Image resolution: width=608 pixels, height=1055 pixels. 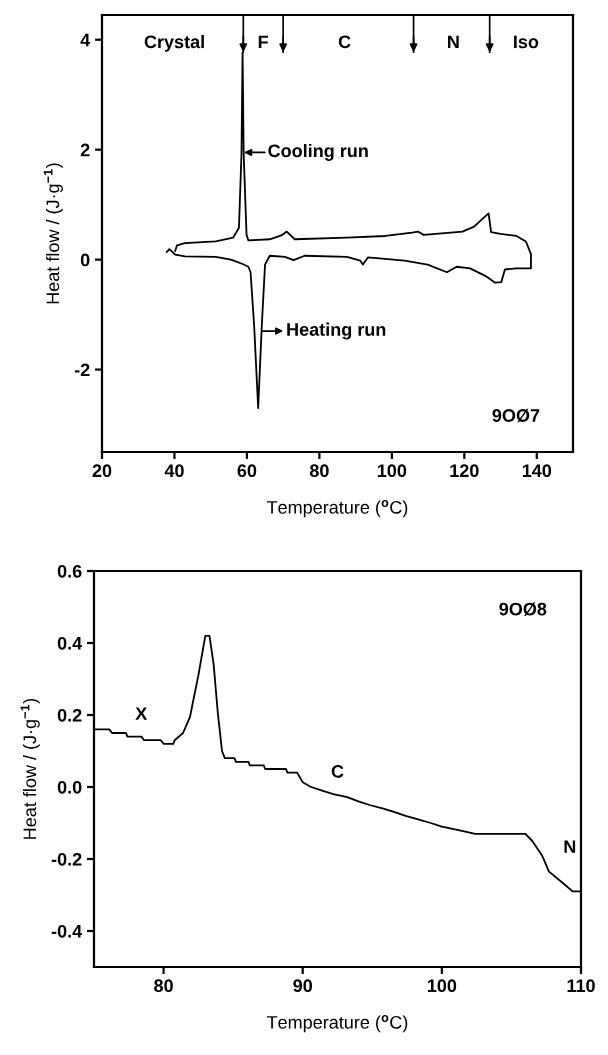 What do you see at coordinates (70, 643) in the screenshot?
I see `y-tick-label: 0.4` at bounding box center [70, 643].